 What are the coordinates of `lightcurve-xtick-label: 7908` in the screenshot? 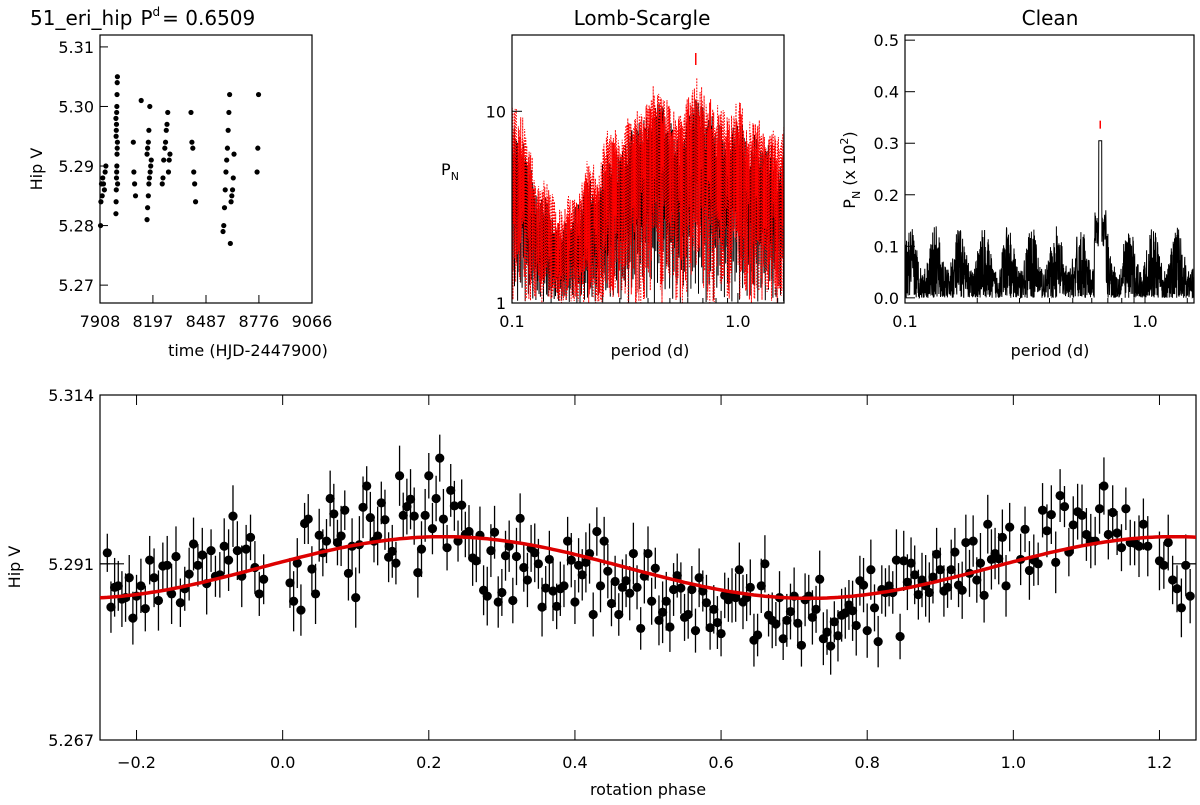 It's located at (100, 321).